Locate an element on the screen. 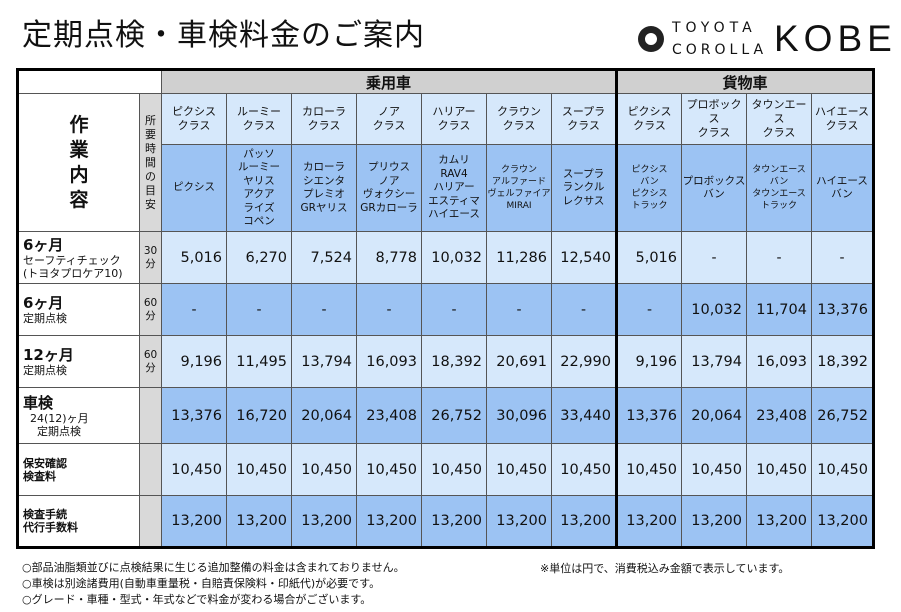 Image resolution: width=901 pixels, height=612 pixels. class-header: プロボックス クラス is located at coordinates (714, 119).